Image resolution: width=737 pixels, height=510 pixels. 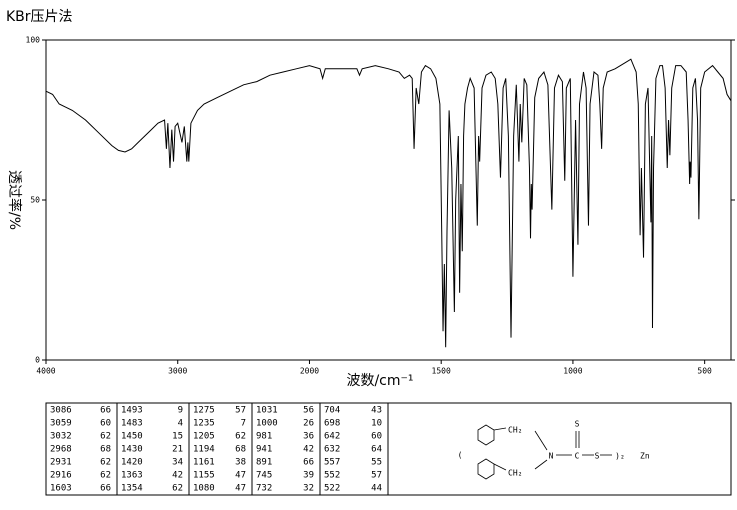 What do you see at coordinates (620, 456) in the screenshot?
I see `structure-label: )₂` at bounding box center [620, 456].